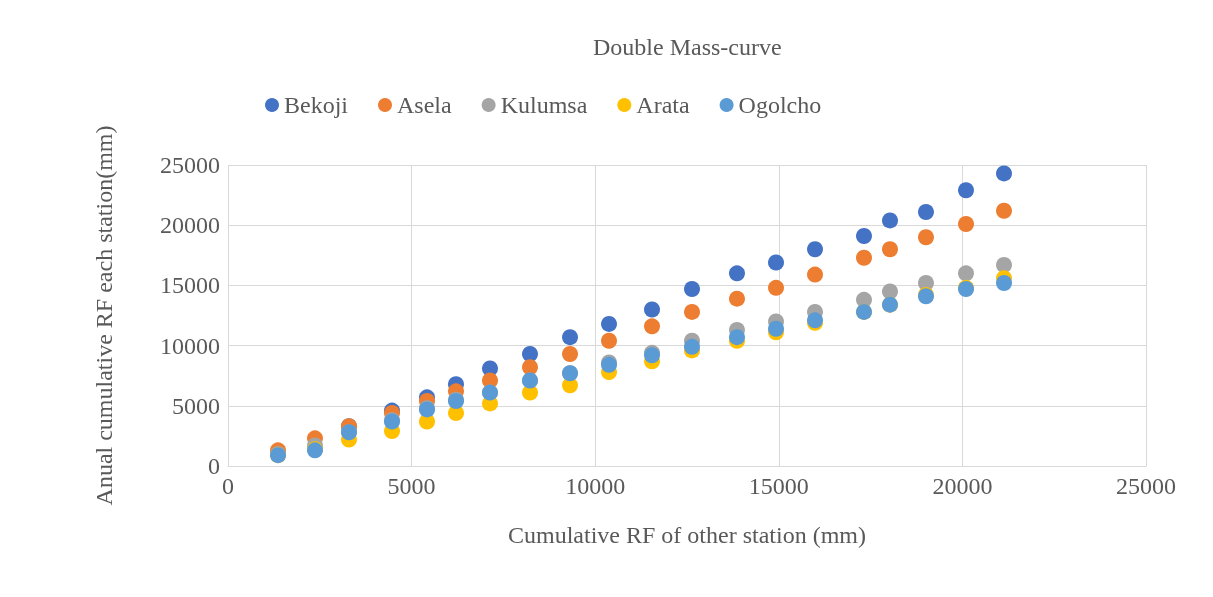 This screenshot has width=1213, height=597. Describe the element at coordinates (424, 105) in the screenshot. I see `legend-label: Asela` at that location.